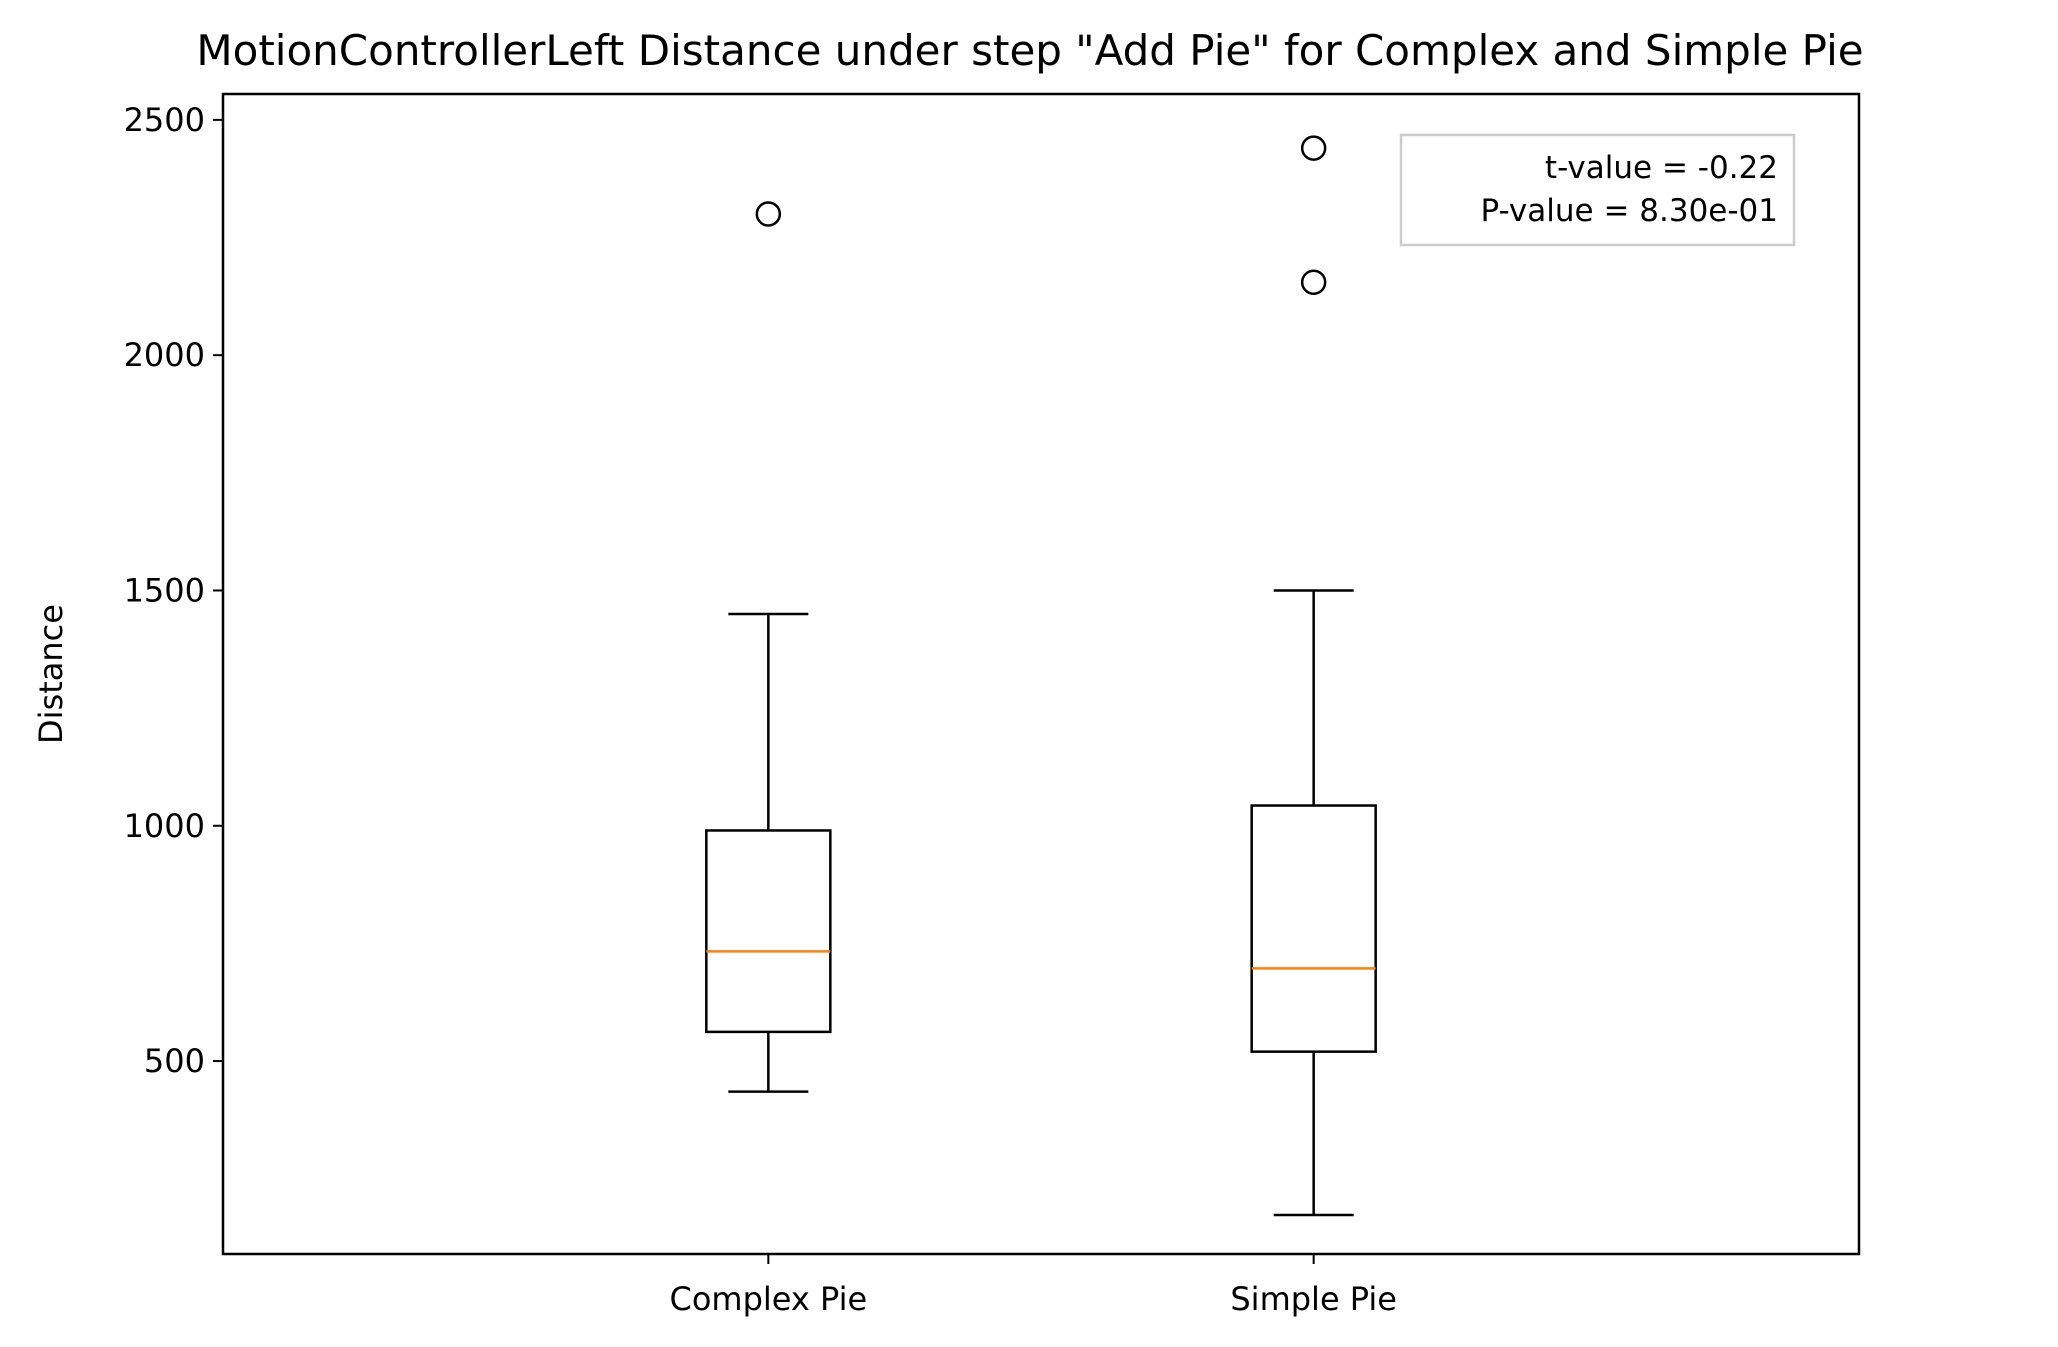 This screenshot has width=2058, height=1347. What do you see at coordinates (1041, 215) in the screenshot?
I see `outliers-layer` at bounding box center [1041, 215].